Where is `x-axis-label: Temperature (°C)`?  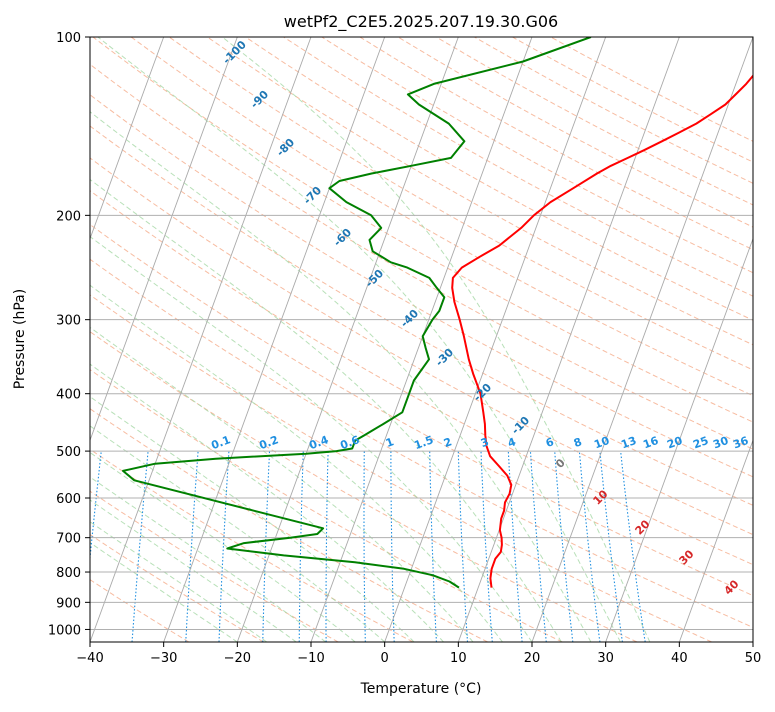 x-axis-label: Temperature (°C) is located at coordinates (421, 689).